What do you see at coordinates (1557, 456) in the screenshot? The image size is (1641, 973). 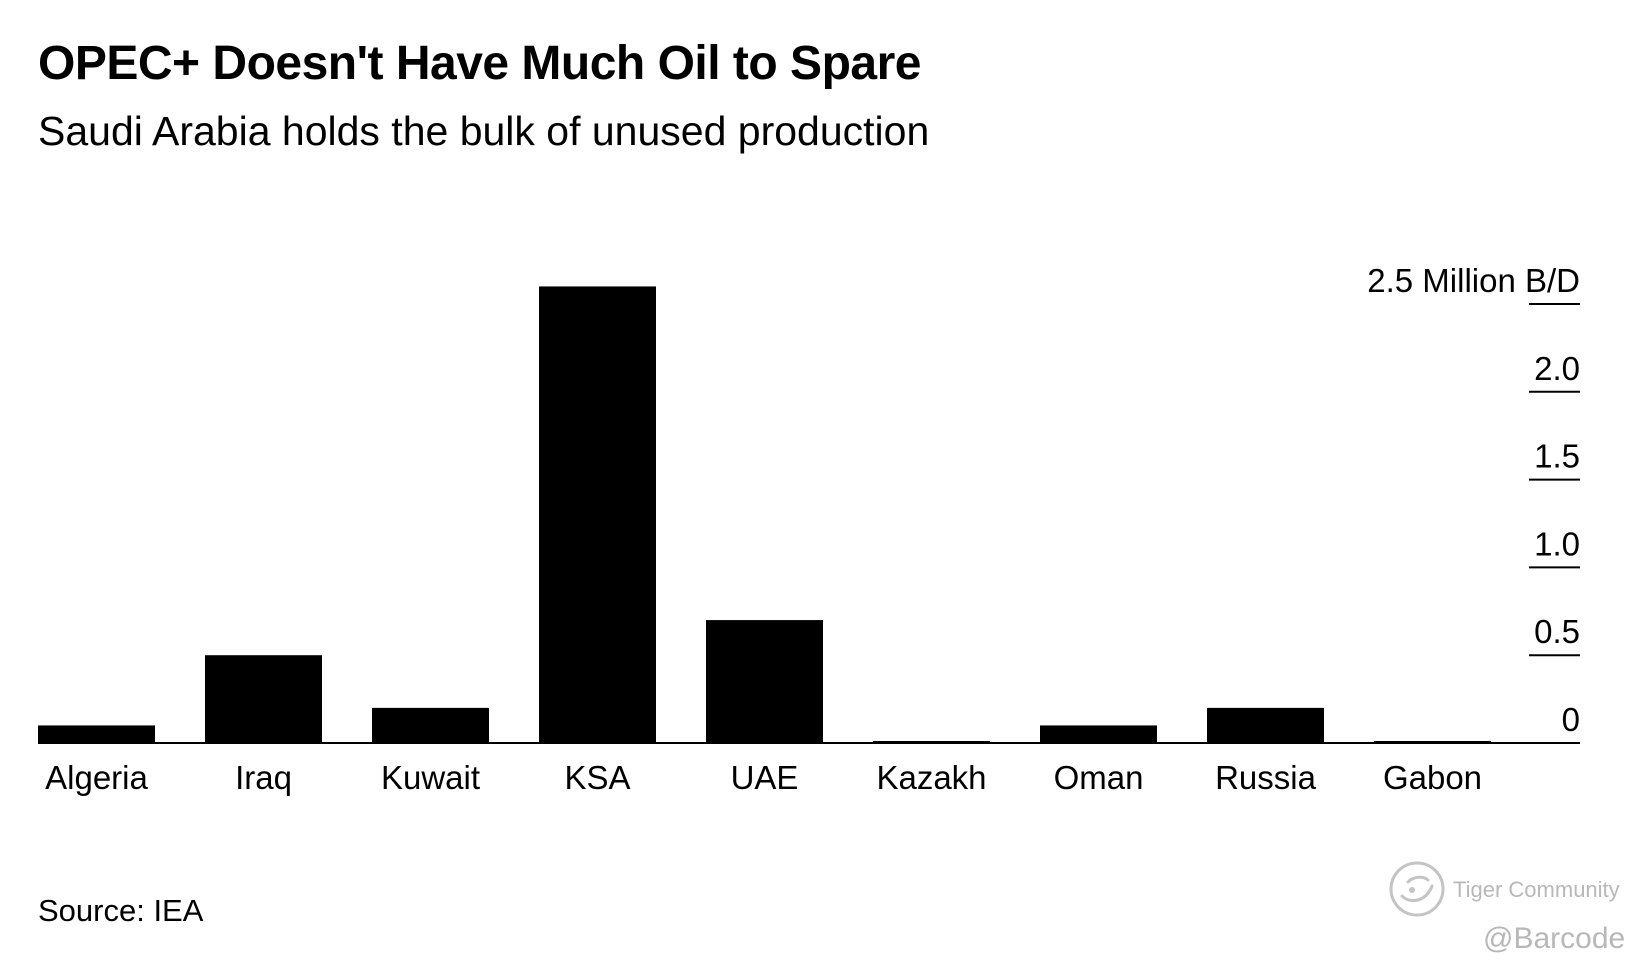 I see `y-tick-label: 1.5` at bounding box center [1557, 456].